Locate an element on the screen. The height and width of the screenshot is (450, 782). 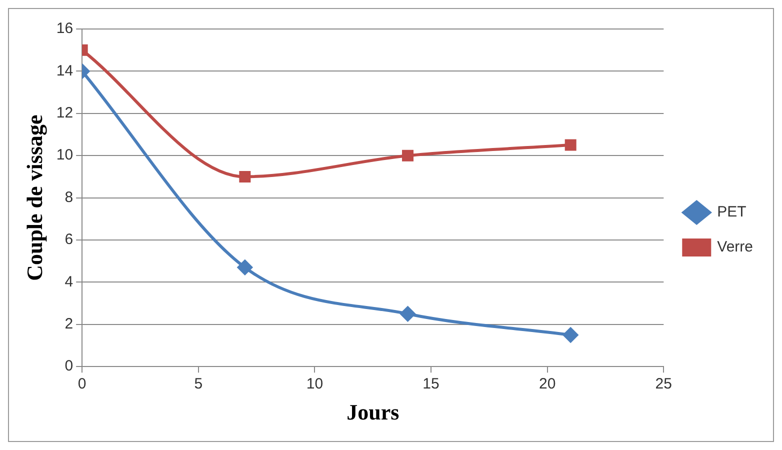
y-tick-label: 16 is located at coordinates (65, 29).